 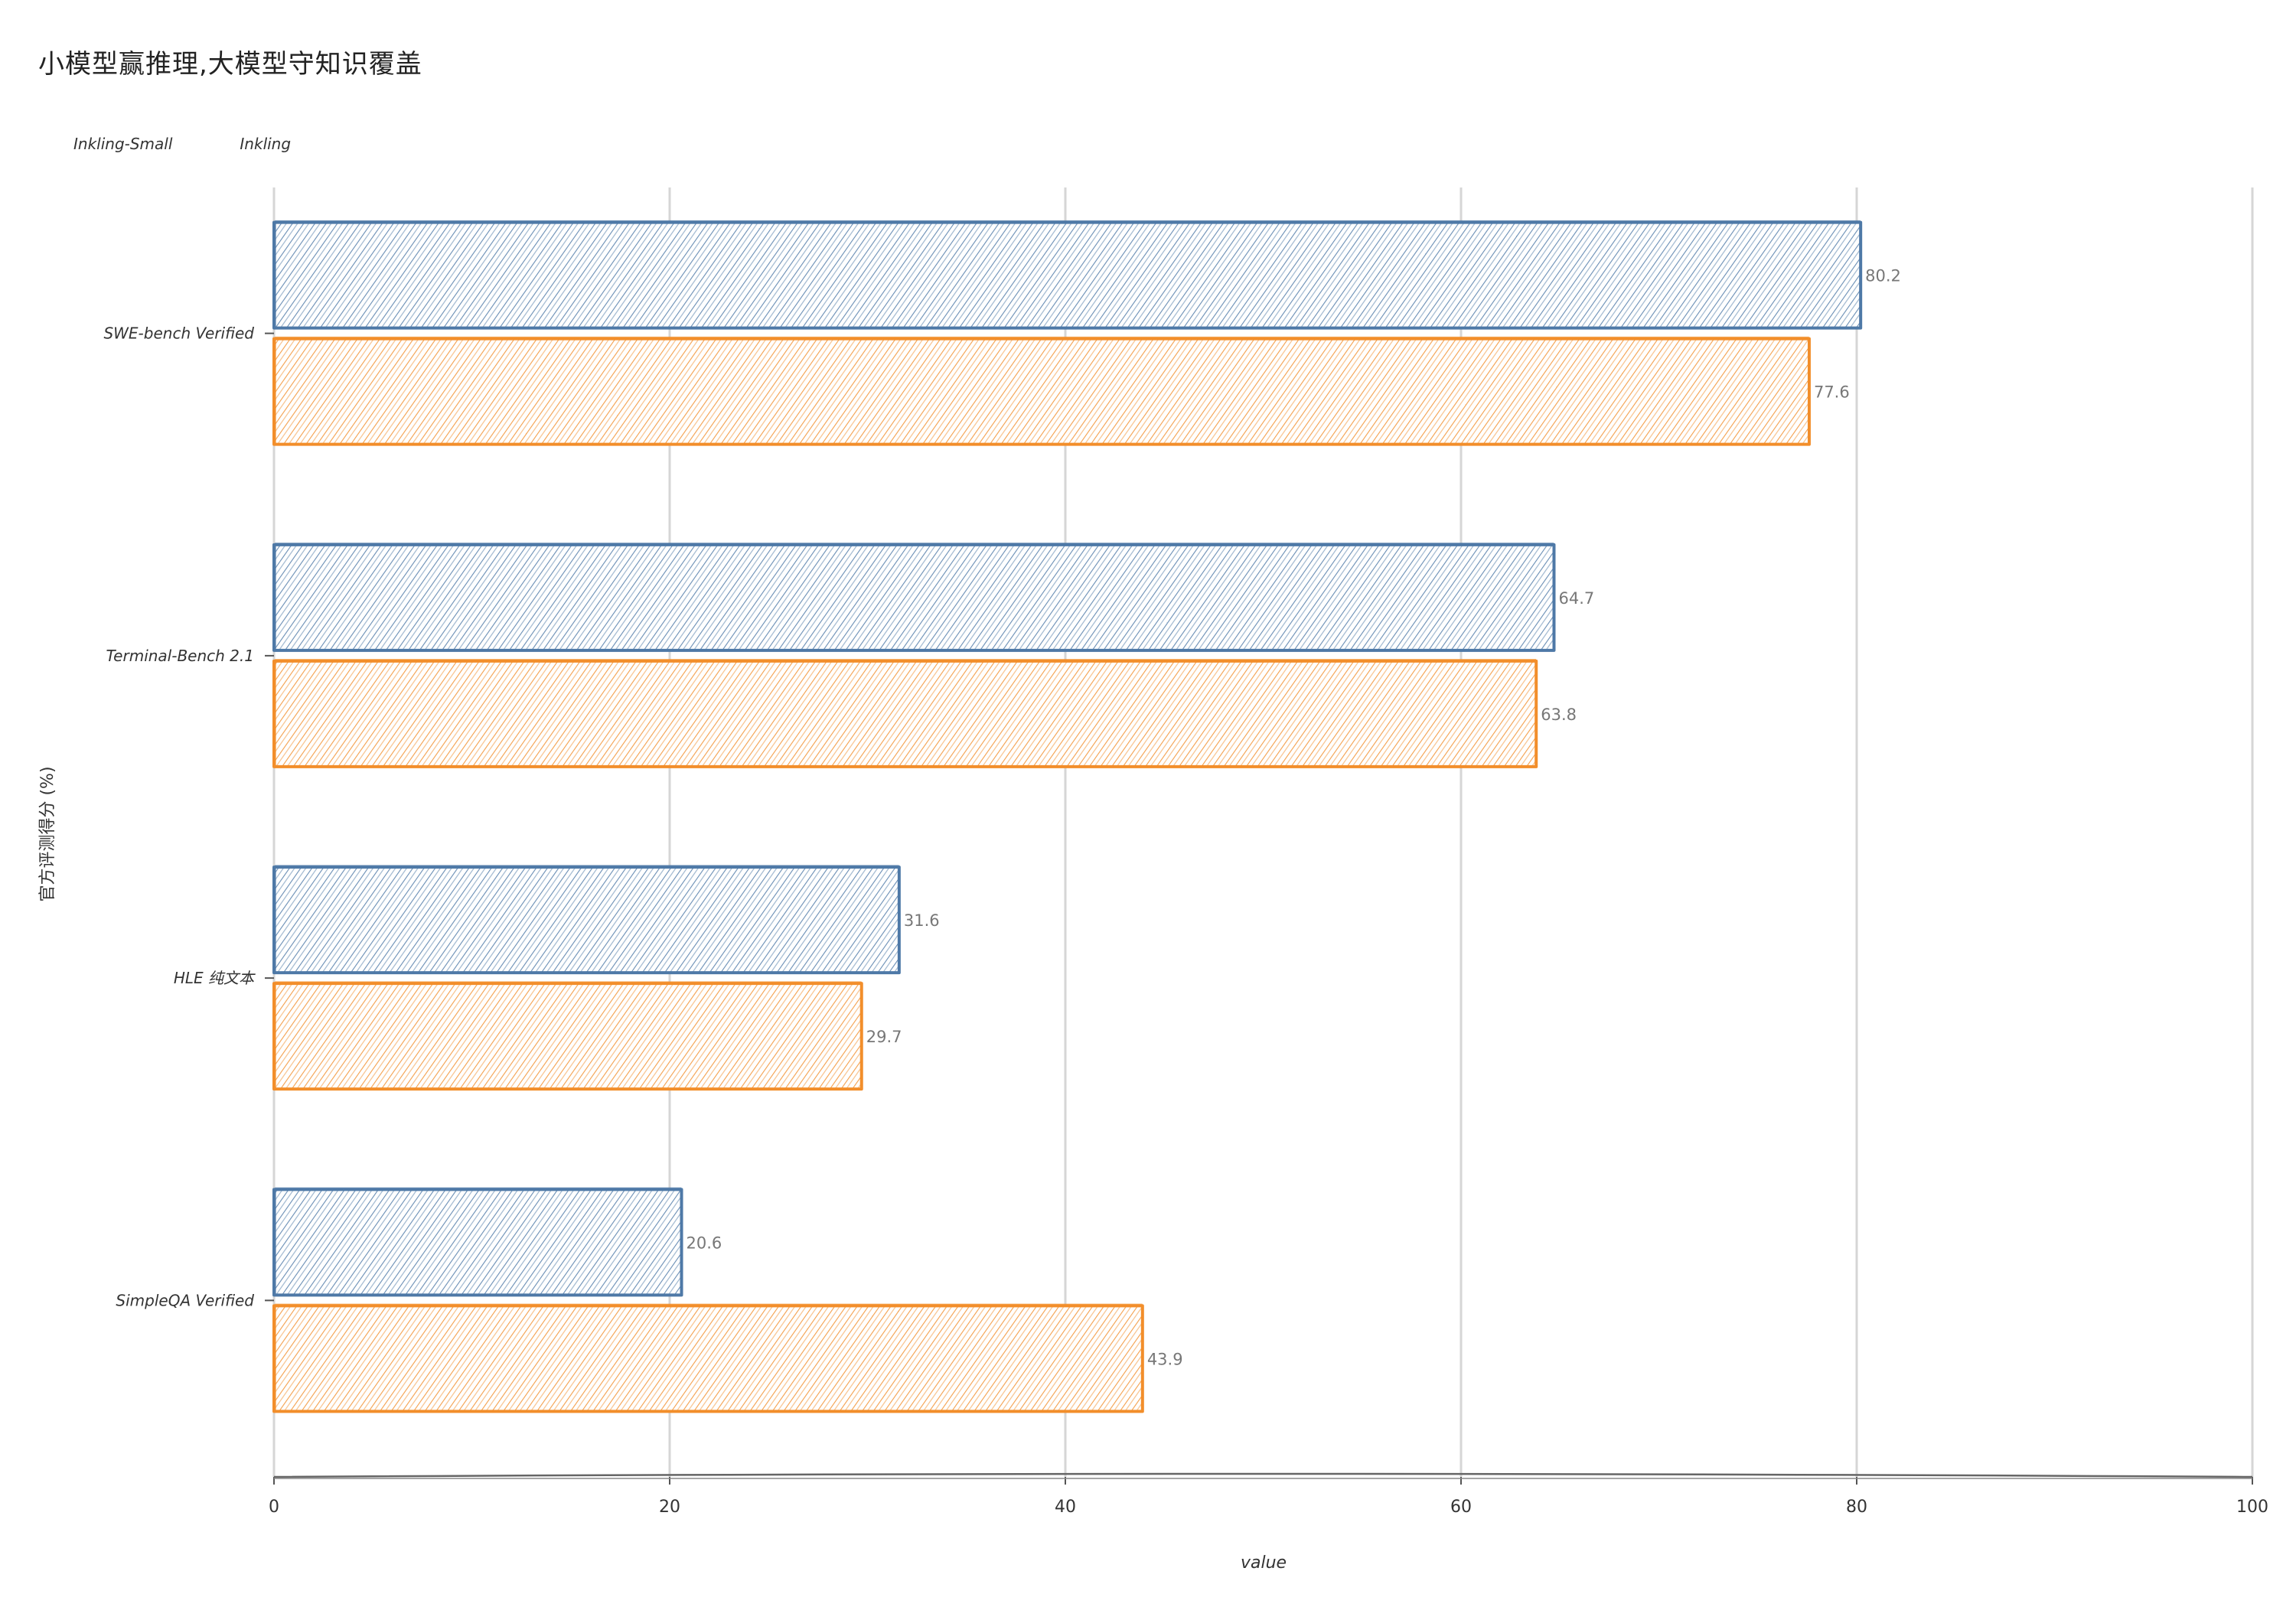 What do you see at coordinates (185, 1300) in the screenshot?
I see `category-label-3: SimpleQA Verified` at bounding box center [185, 1300].